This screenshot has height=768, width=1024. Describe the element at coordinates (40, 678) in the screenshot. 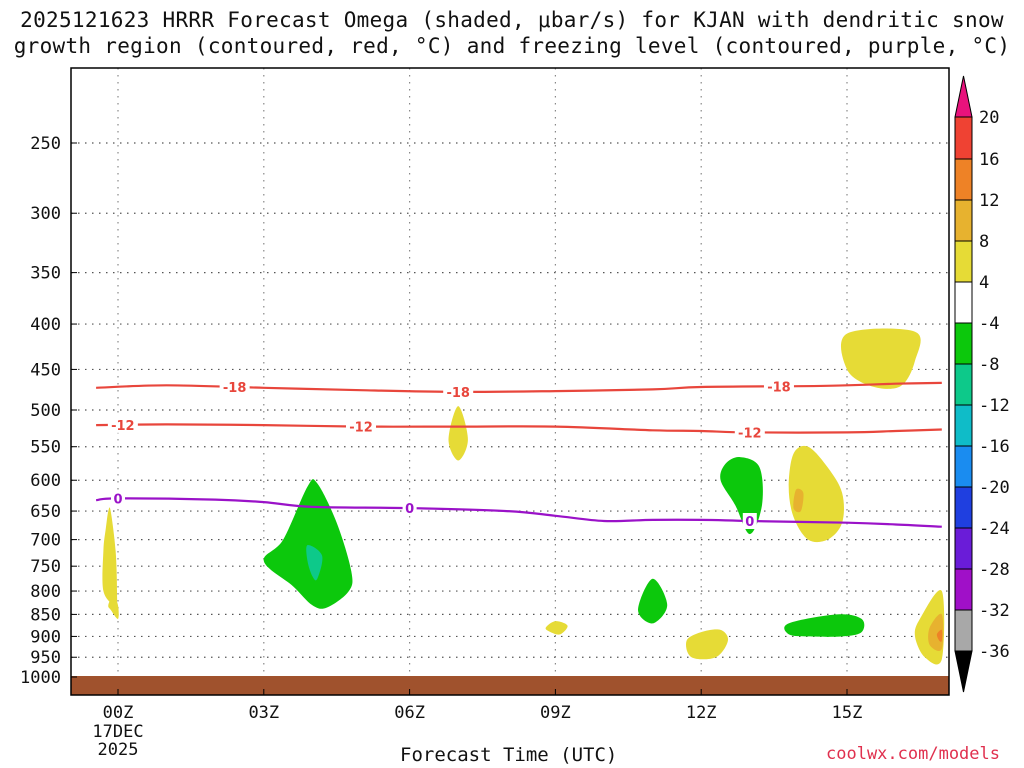

I see `y-tick-label-1000: 1000` at that location.